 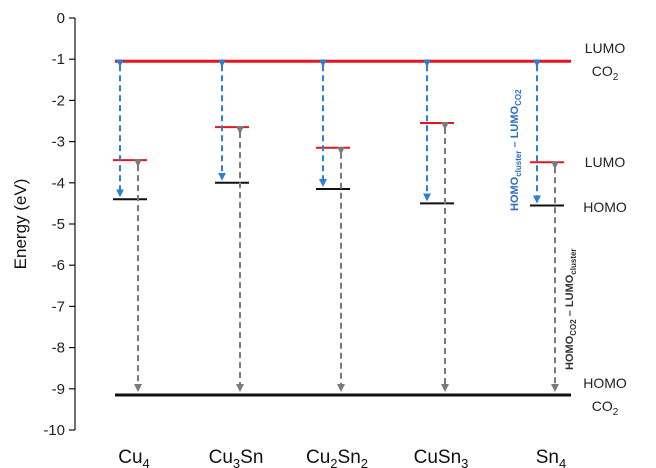 What do you see at coordinates (58, 59) in the screenshot?
I see `y-tick-label: -1` at bounding box center [58, 59].